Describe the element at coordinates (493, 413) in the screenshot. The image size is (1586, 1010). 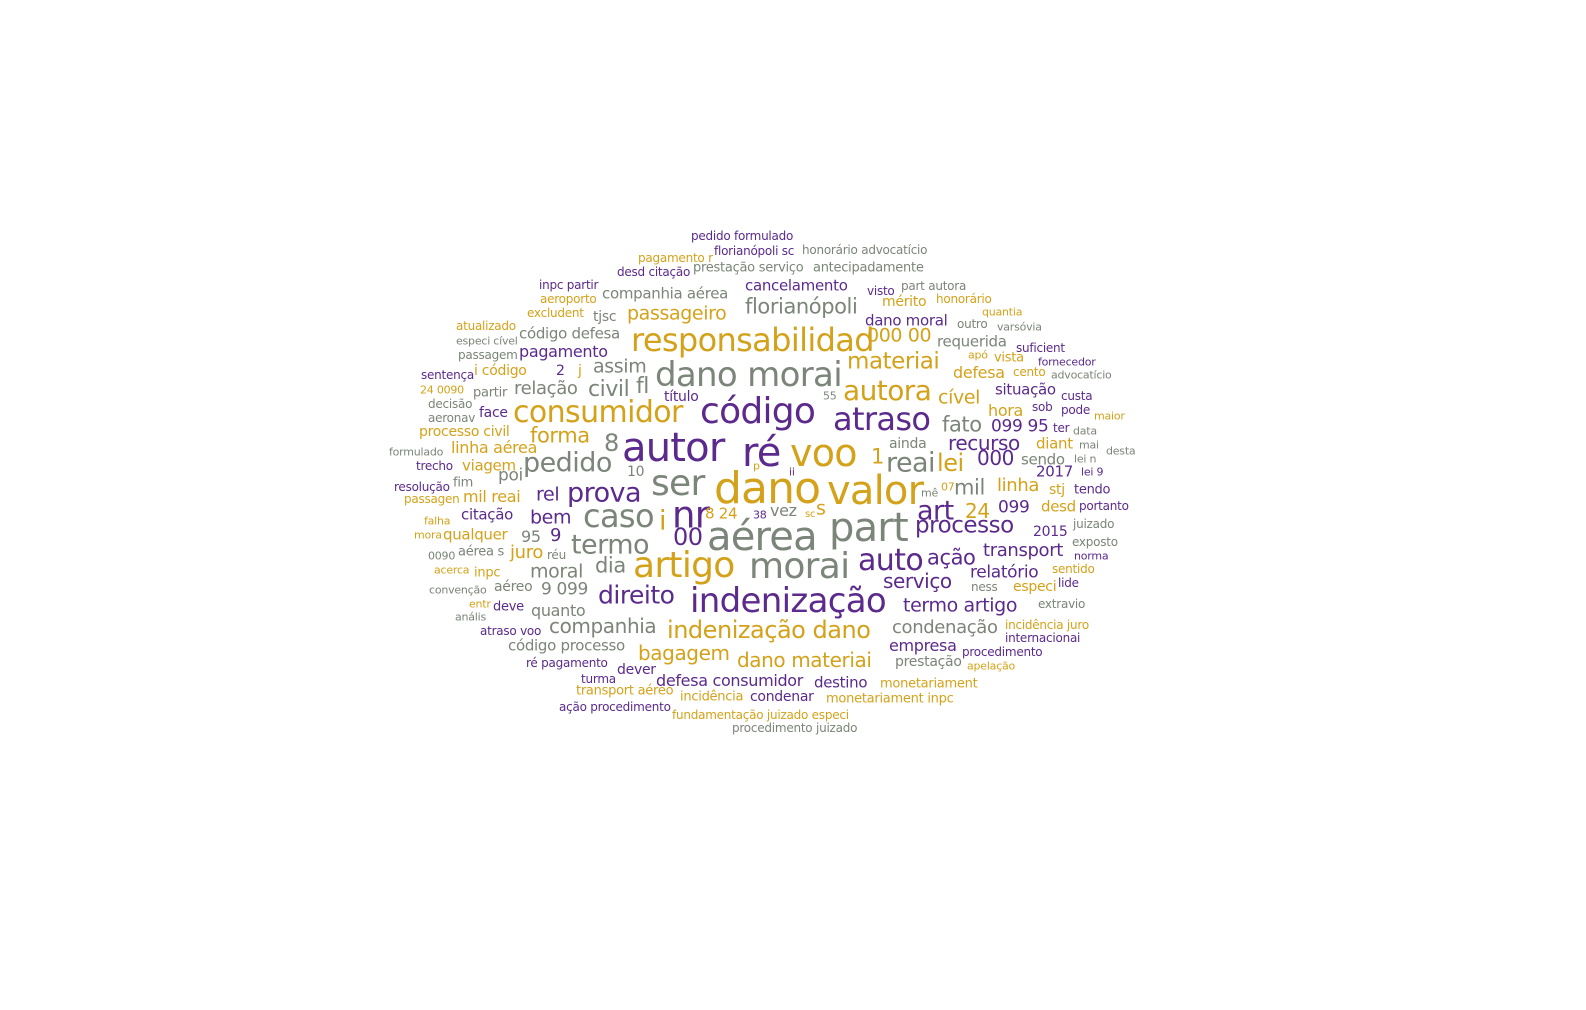
I see `cloud-word: face` at that location.